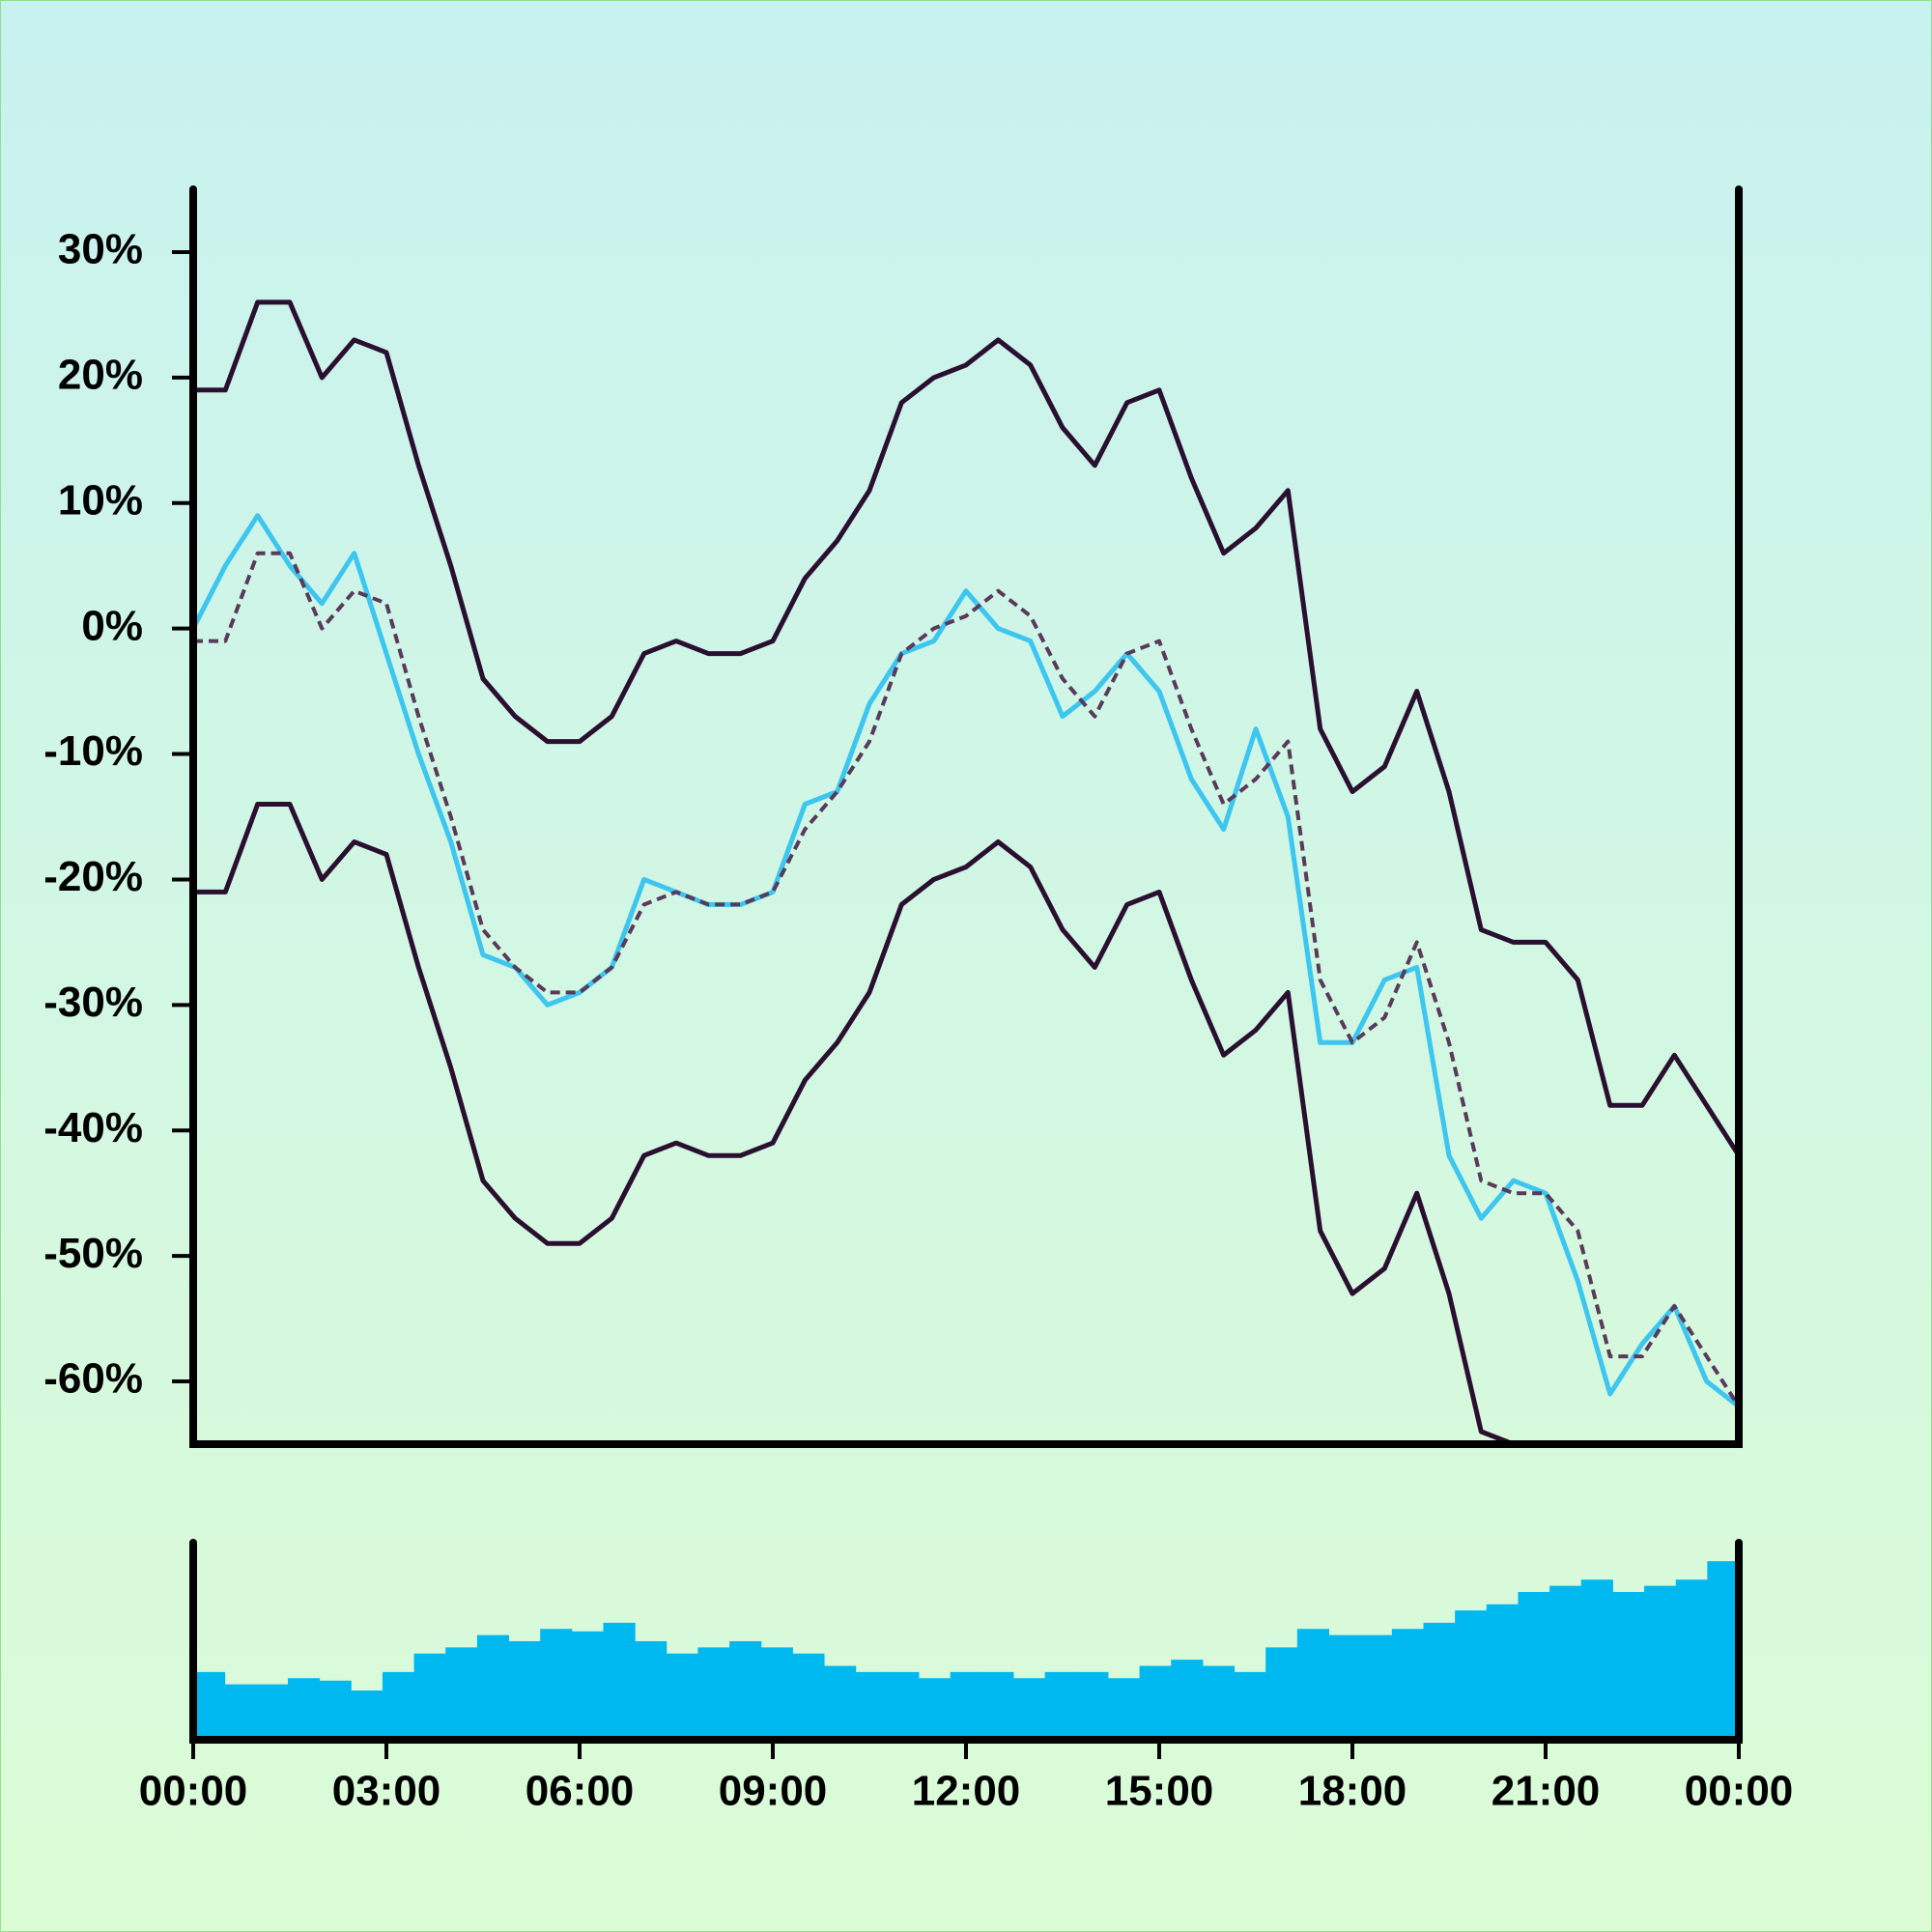 The height and width of the screenshot is (1932, 1932). What do you see at coordinates (100, 374) in the screenshot?
I see `y-tick-label: 20%` at bounding box center [100, 374].